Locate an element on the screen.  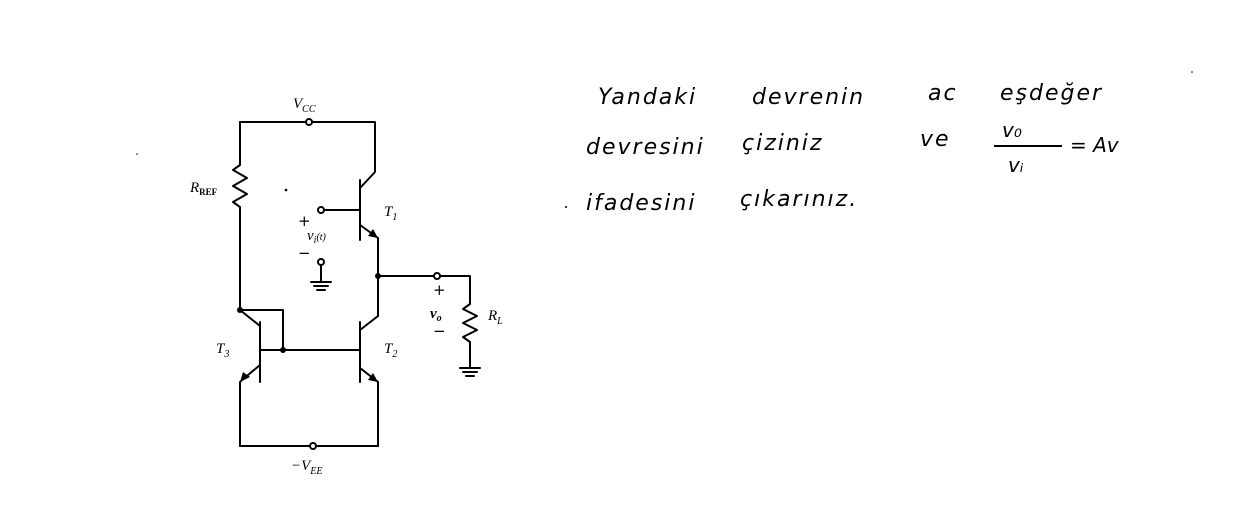
t1-emitter-arrow-icon is located at coordinates (373, 233).